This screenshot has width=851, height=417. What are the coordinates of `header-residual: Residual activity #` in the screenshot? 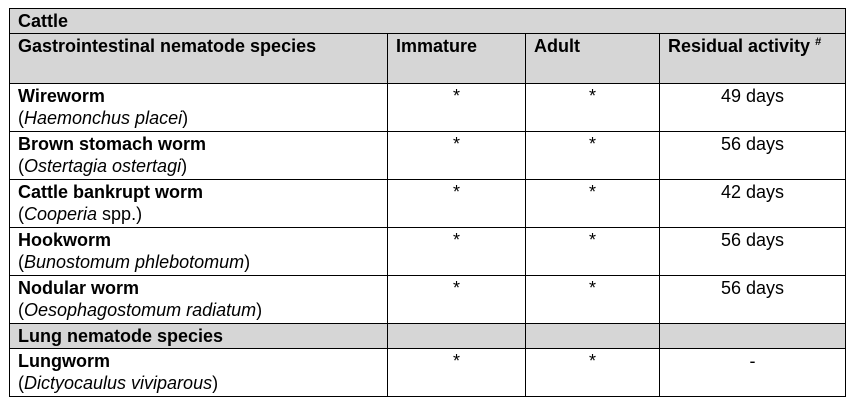 It's located at (752, 58).